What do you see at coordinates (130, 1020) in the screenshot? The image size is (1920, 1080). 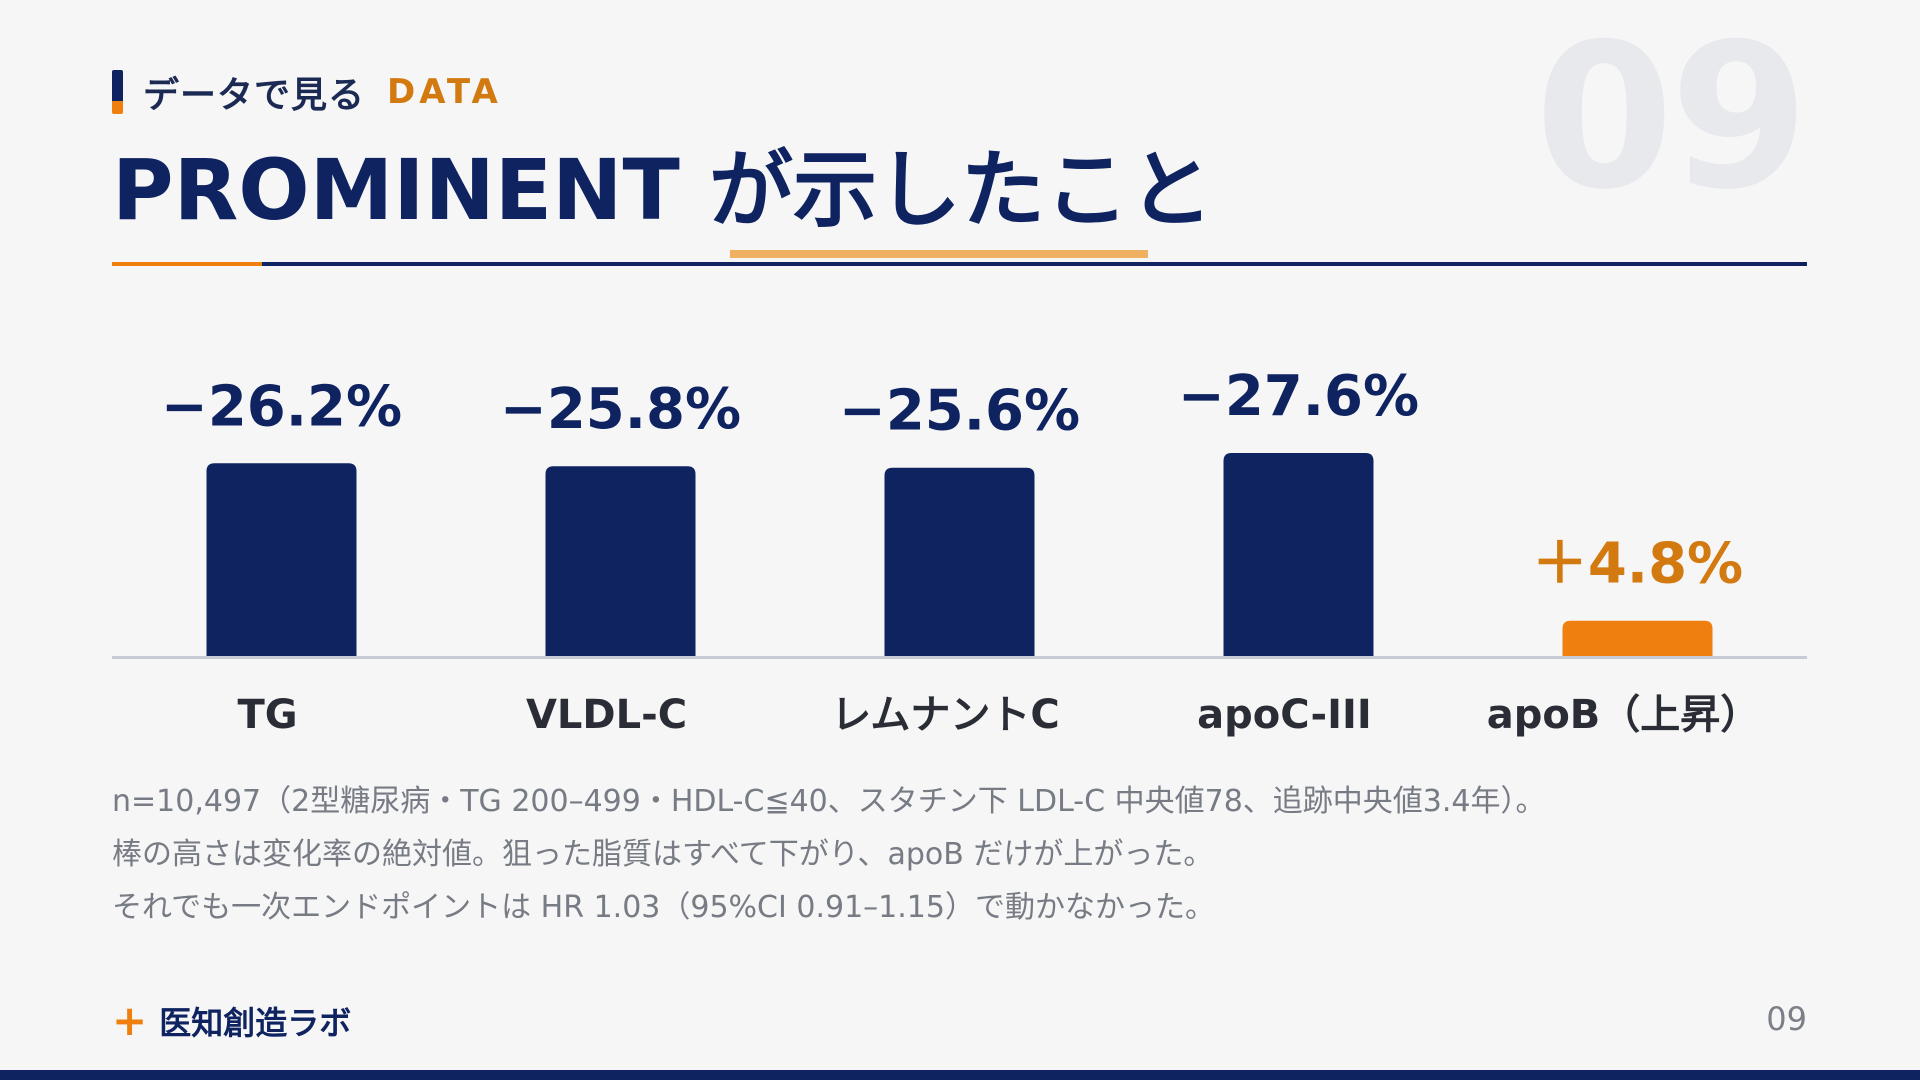 I see `plus-icon: +` at bounding box center [130, 1020].